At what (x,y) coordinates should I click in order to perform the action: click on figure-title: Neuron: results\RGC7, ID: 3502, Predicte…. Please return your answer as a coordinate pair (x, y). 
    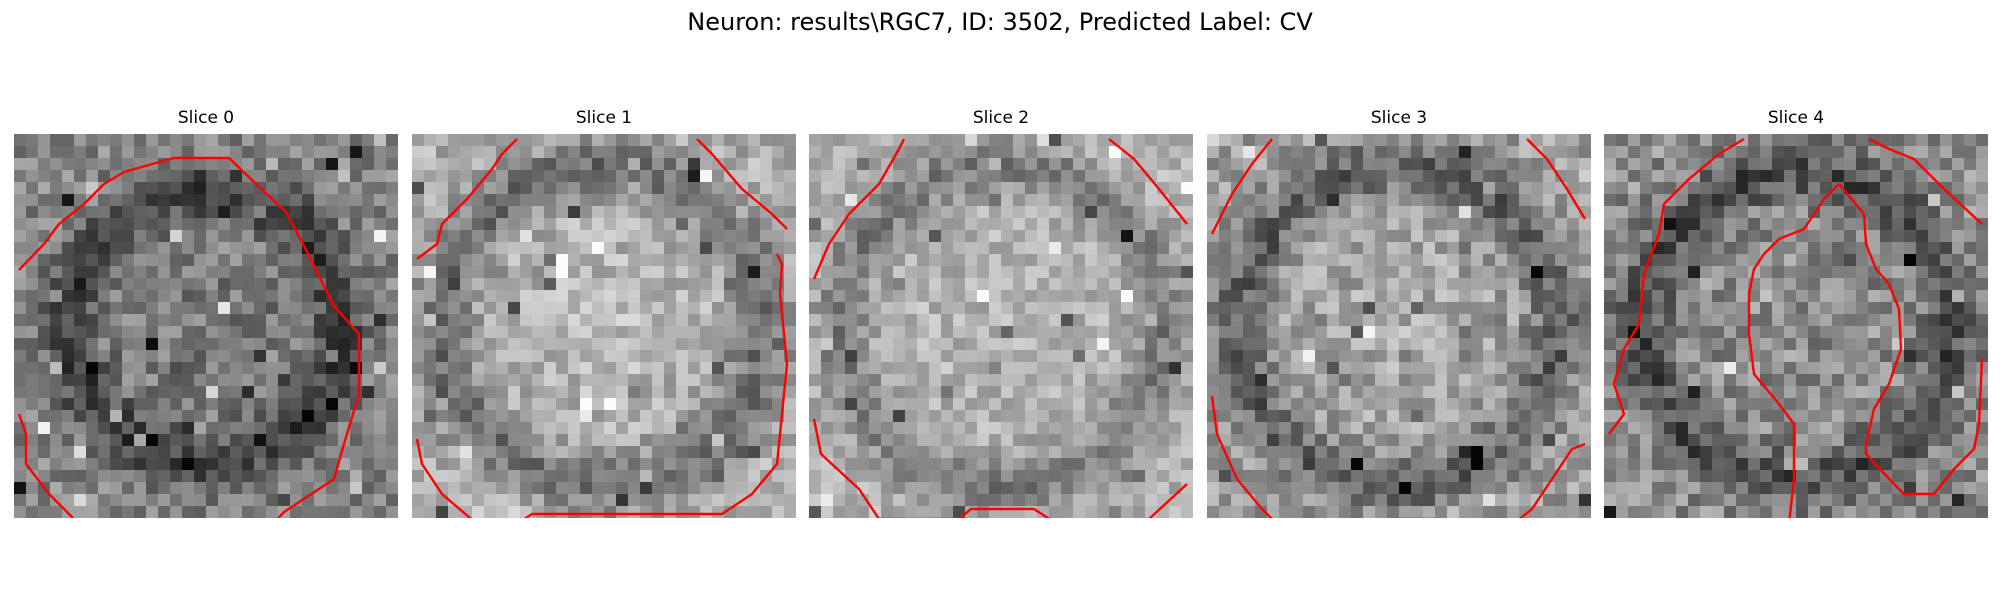
    Looking at the image, I should click on (1000, 22).